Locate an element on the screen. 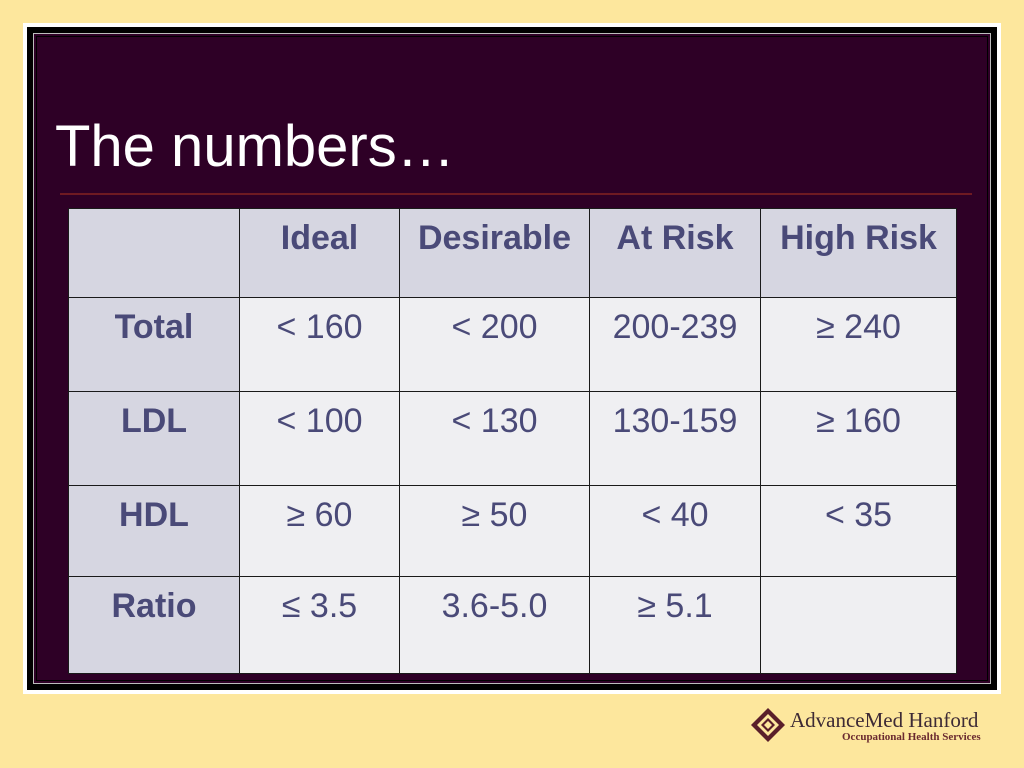  table-cell: < 160 is located at coordinates (319, 344).